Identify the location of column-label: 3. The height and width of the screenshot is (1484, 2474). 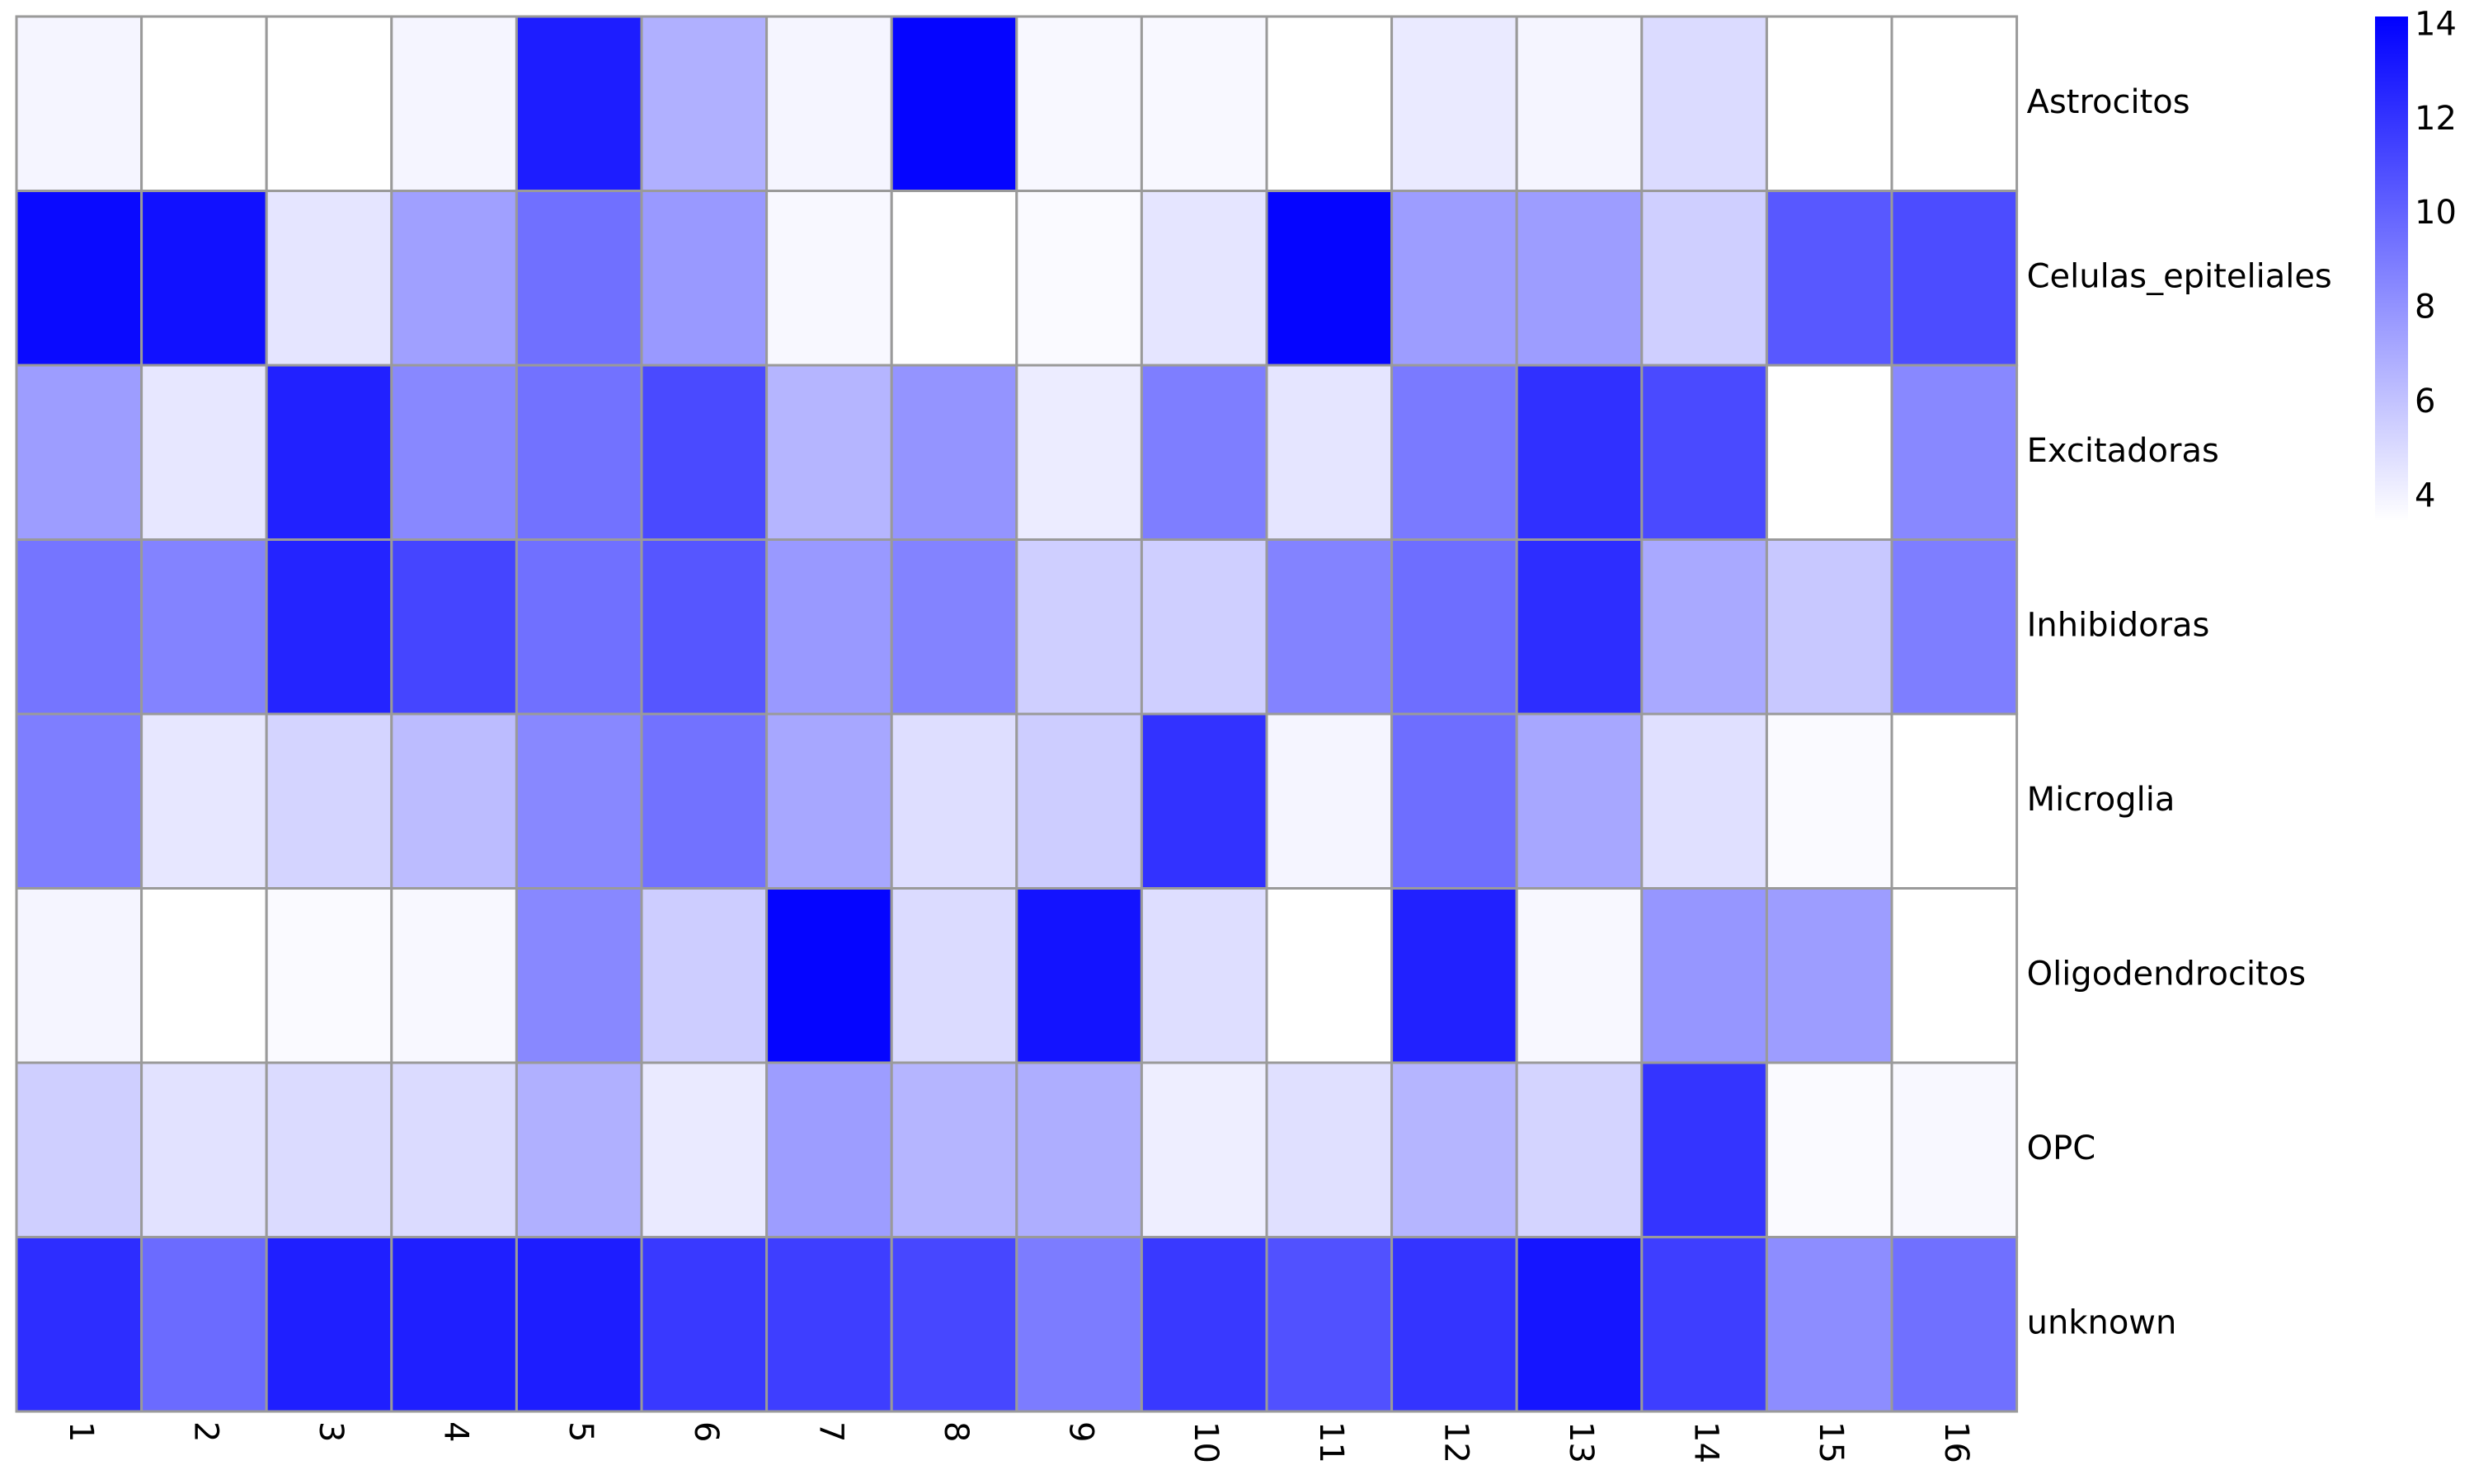
(331, 1431).